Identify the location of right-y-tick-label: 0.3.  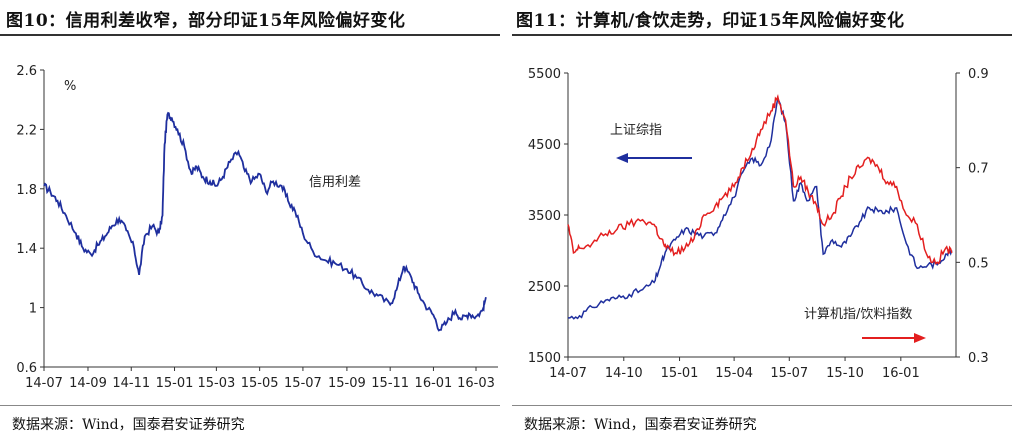
(978, 358).